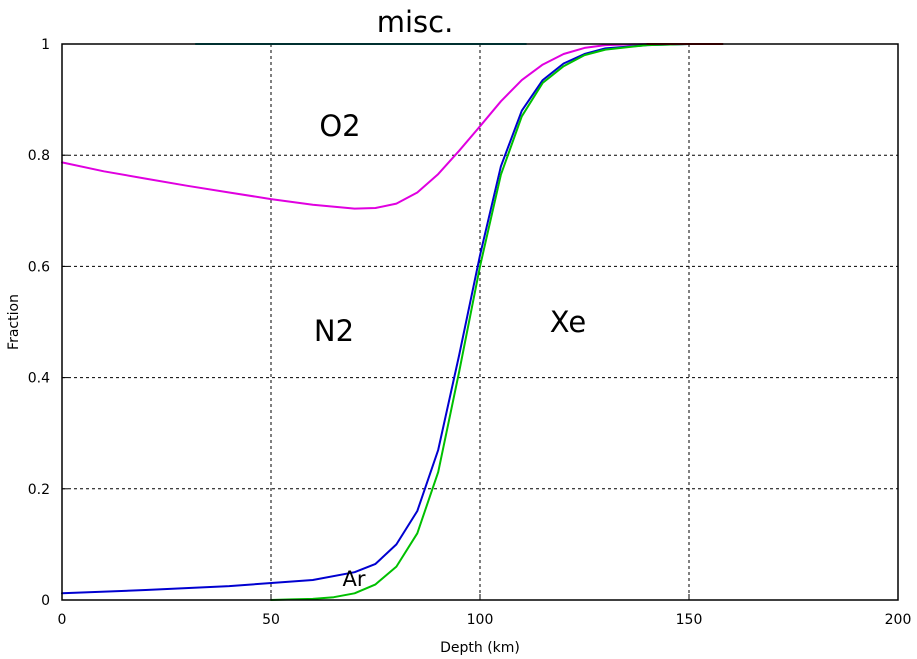  What do you see at coordinates (339, 126) in the screenshot?
I see `region-label-o2: O2` at bounding box center [339, 126].